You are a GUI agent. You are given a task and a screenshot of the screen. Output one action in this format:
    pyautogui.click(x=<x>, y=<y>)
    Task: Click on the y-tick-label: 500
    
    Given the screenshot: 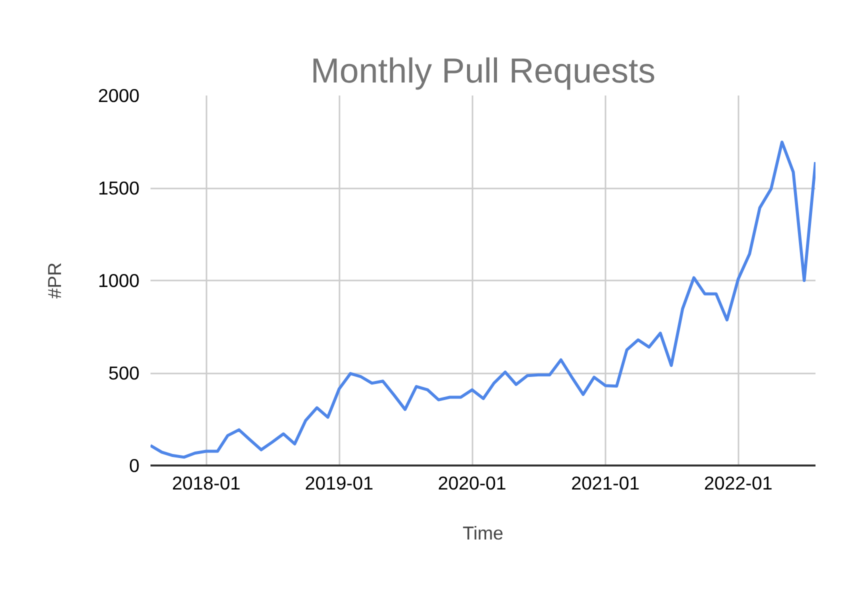 What is the action you would take?
    pyautogui.click(x=124, y=373)
    